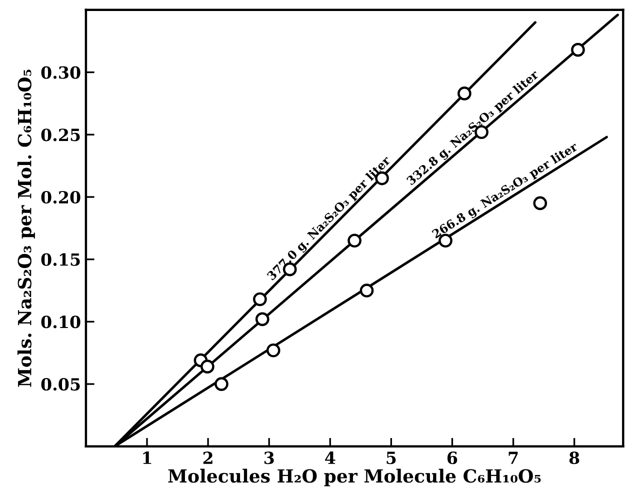 The image size is (632, 496). What do you see at coordinates (60, 322) in the screenshot?
I see `y-tick-label: 0.10` at bounding box center [60, 322].